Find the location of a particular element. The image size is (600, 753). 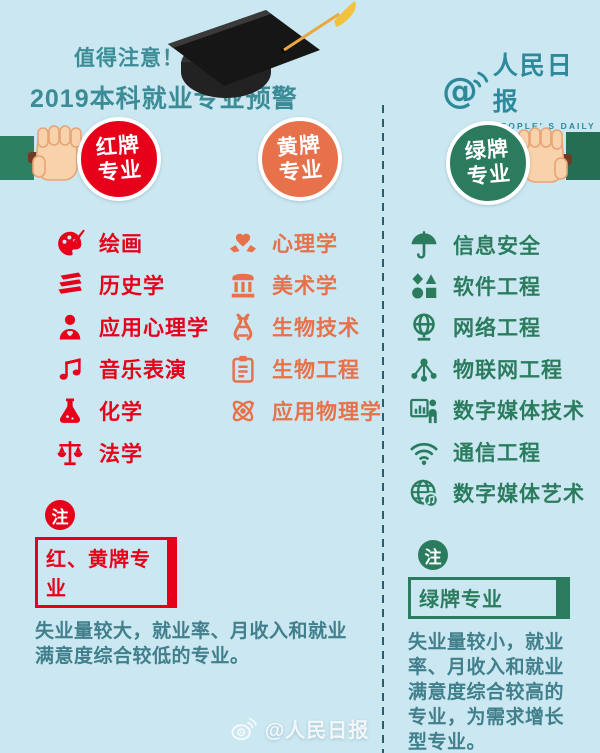

major-label: 历史学 is located at coordinates (132, 286).